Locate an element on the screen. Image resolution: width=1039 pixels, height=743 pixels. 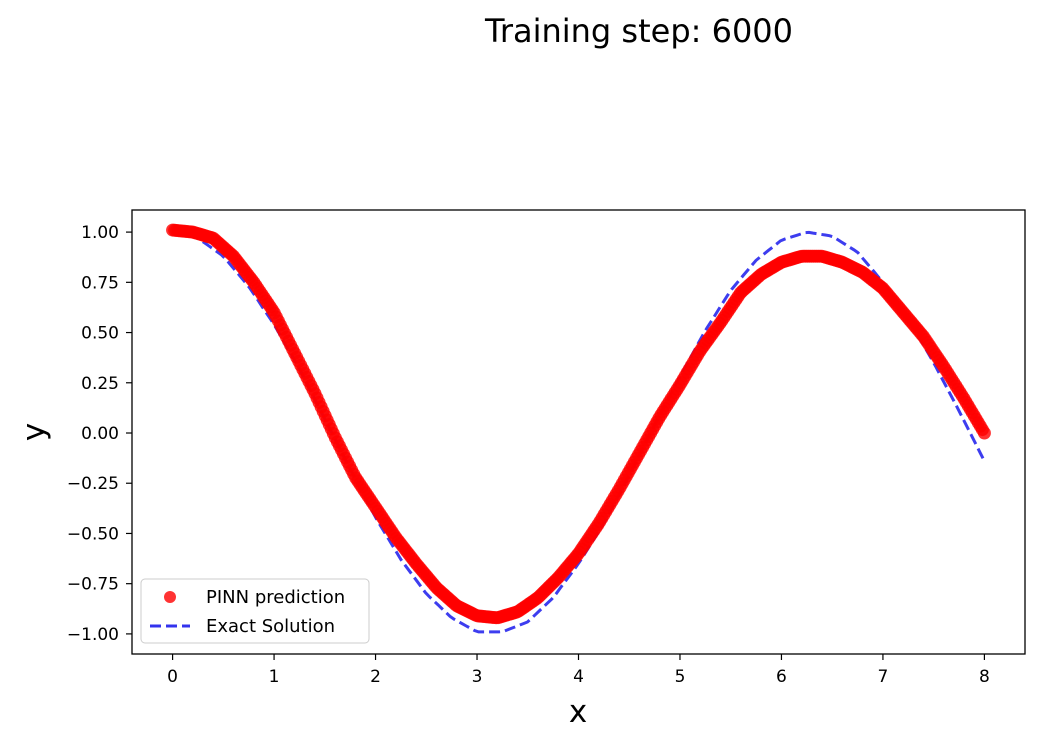
y-tick-label: −0.75 is located at coordinates (93, 585).